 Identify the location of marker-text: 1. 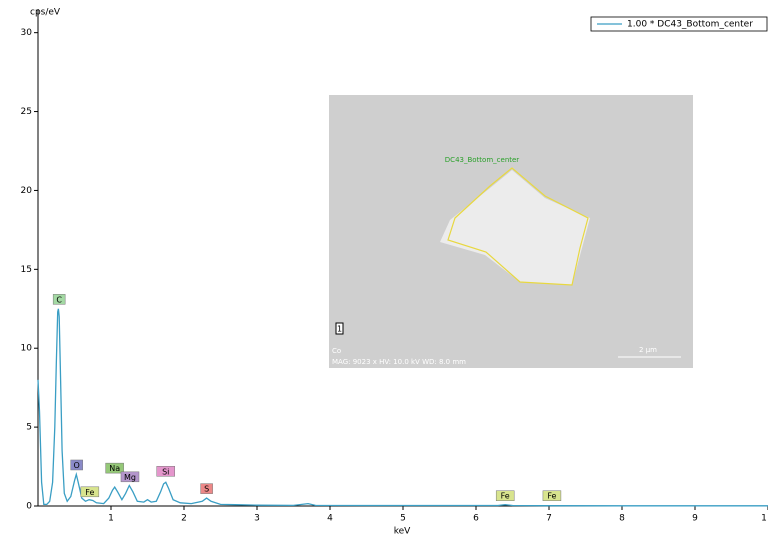
(339, 329).